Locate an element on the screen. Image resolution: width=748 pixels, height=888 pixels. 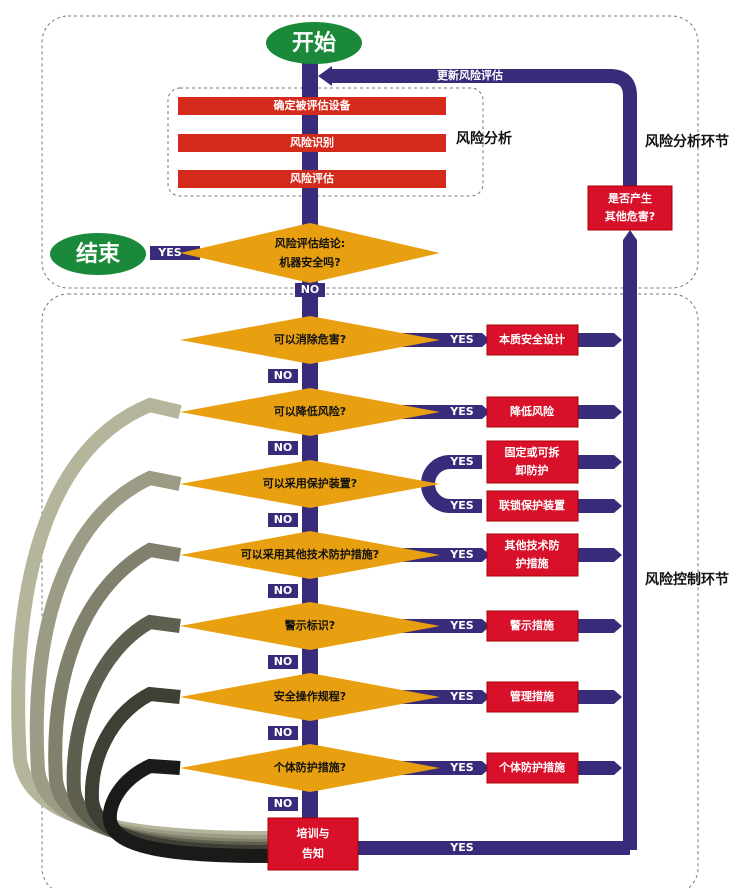
svg-text: 风险评估 is located at coordinates (312, 178).